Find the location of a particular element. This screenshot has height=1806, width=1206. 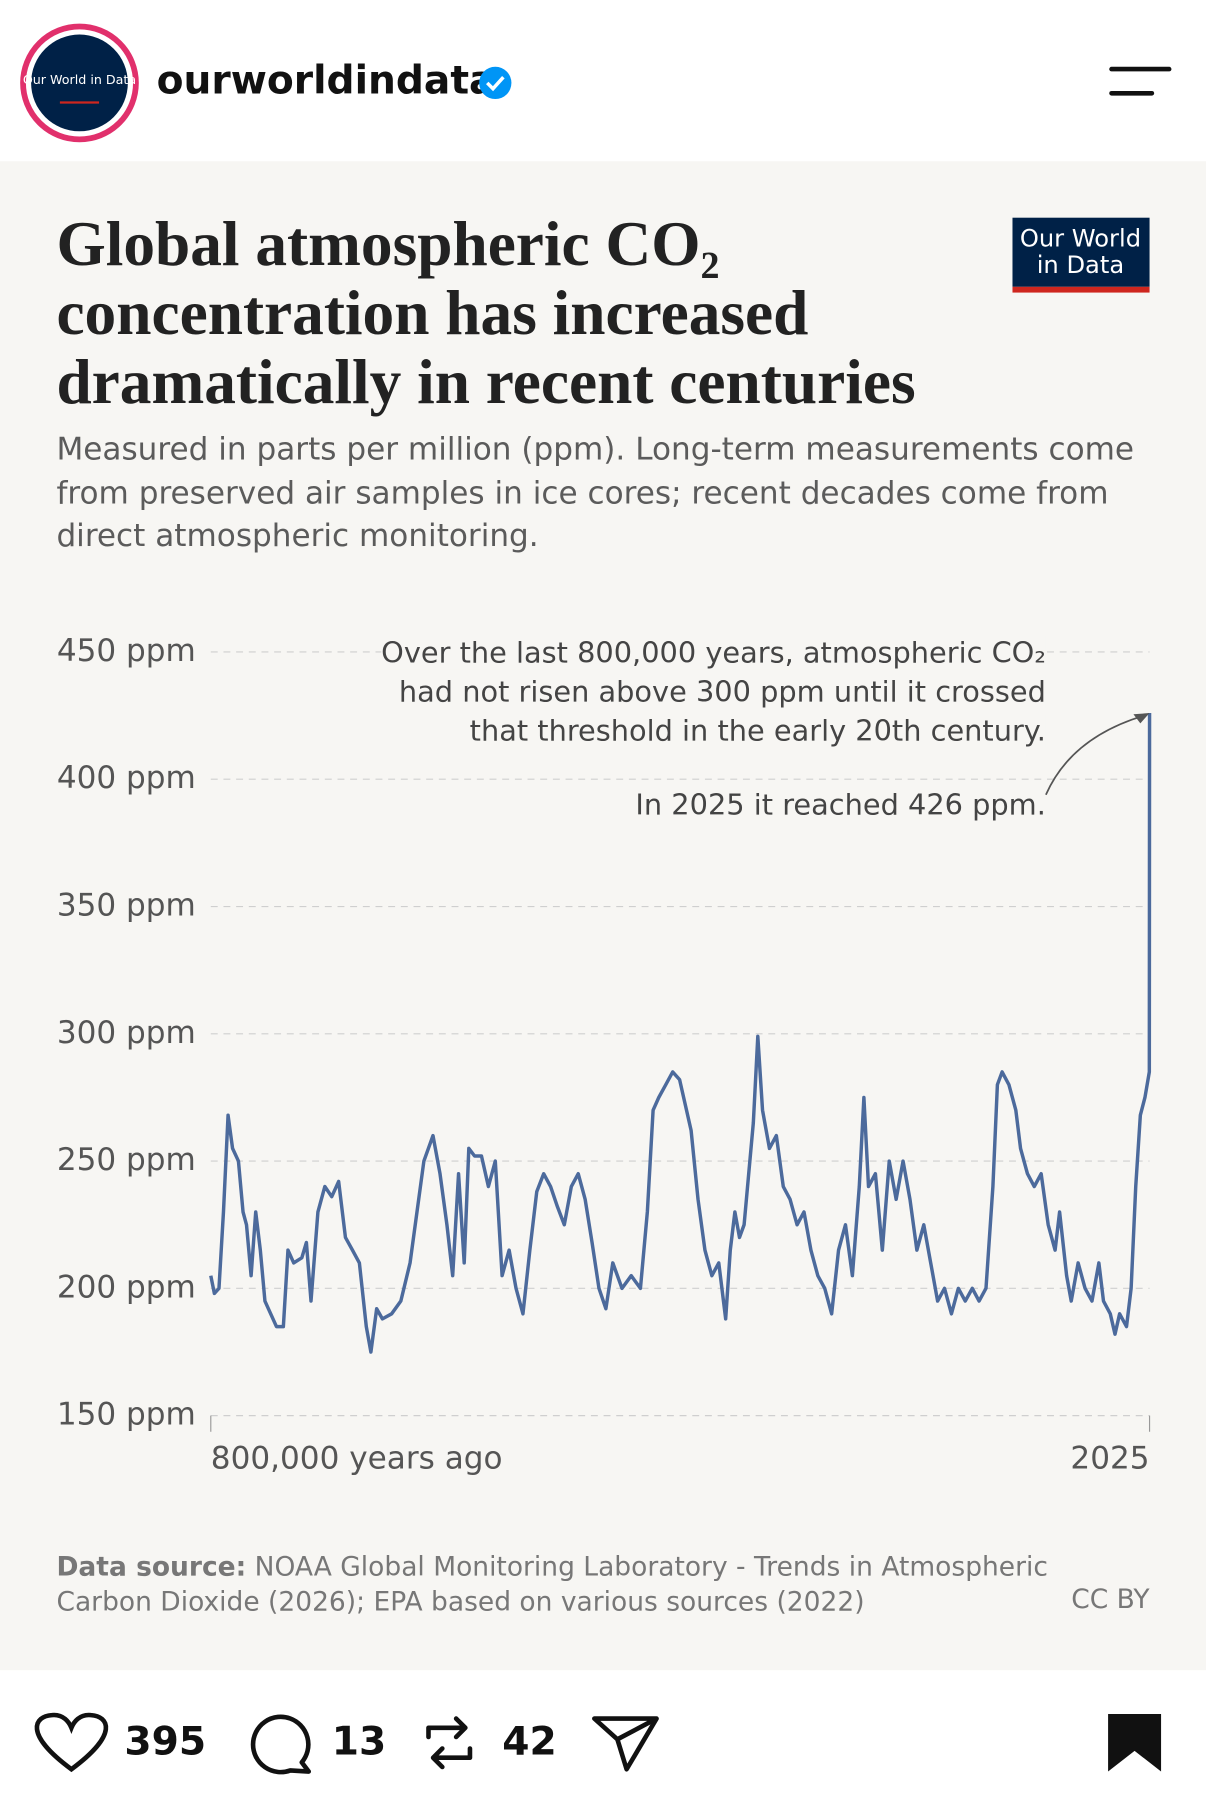

annotation-arrow is located at coordinates (1095, 755).